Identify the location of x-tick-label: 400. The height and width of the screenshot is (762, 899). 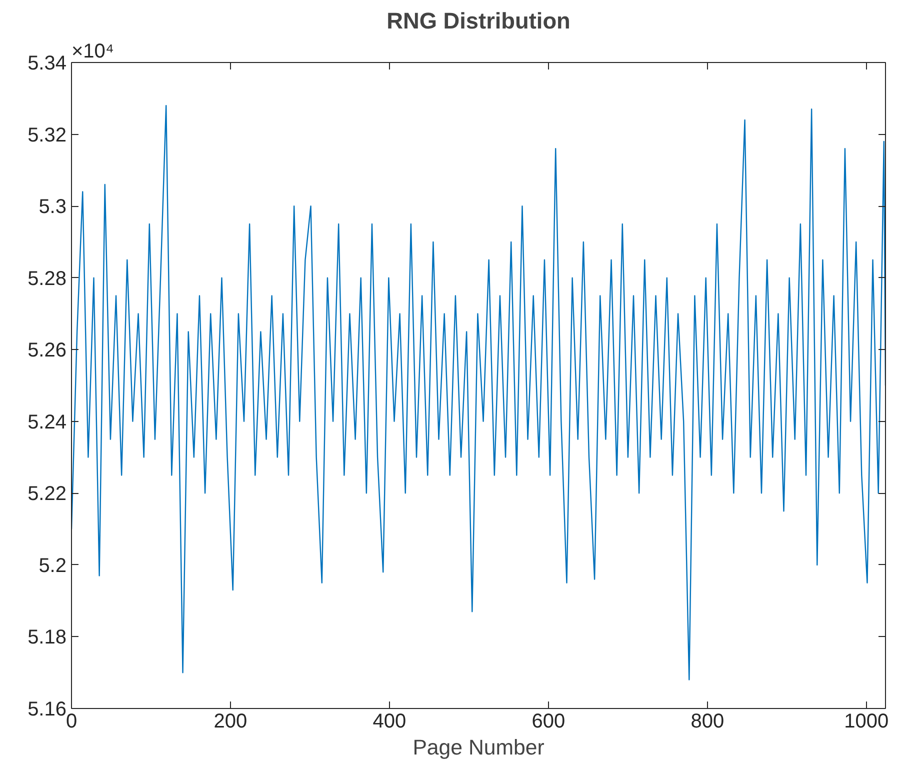
(389, 721).